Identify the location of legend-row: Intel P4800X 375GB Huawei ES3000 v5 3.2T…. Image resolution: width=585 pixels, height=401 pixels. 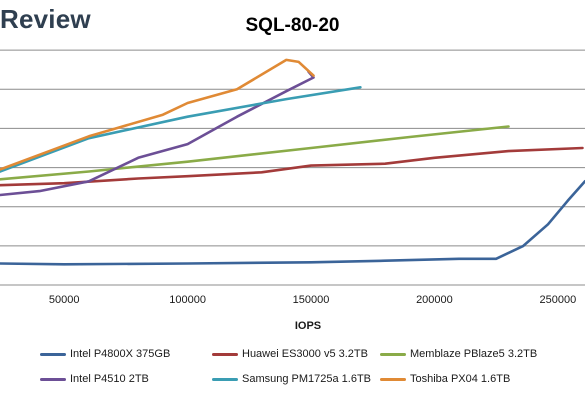
(312, 356).